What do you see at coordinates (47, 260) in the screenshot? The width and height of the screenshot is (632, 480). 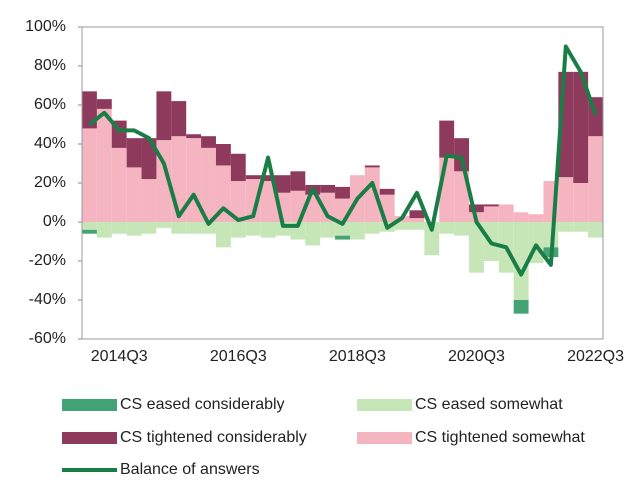 I see `y-tick-label: -20%` at bounding box center [47, 260].